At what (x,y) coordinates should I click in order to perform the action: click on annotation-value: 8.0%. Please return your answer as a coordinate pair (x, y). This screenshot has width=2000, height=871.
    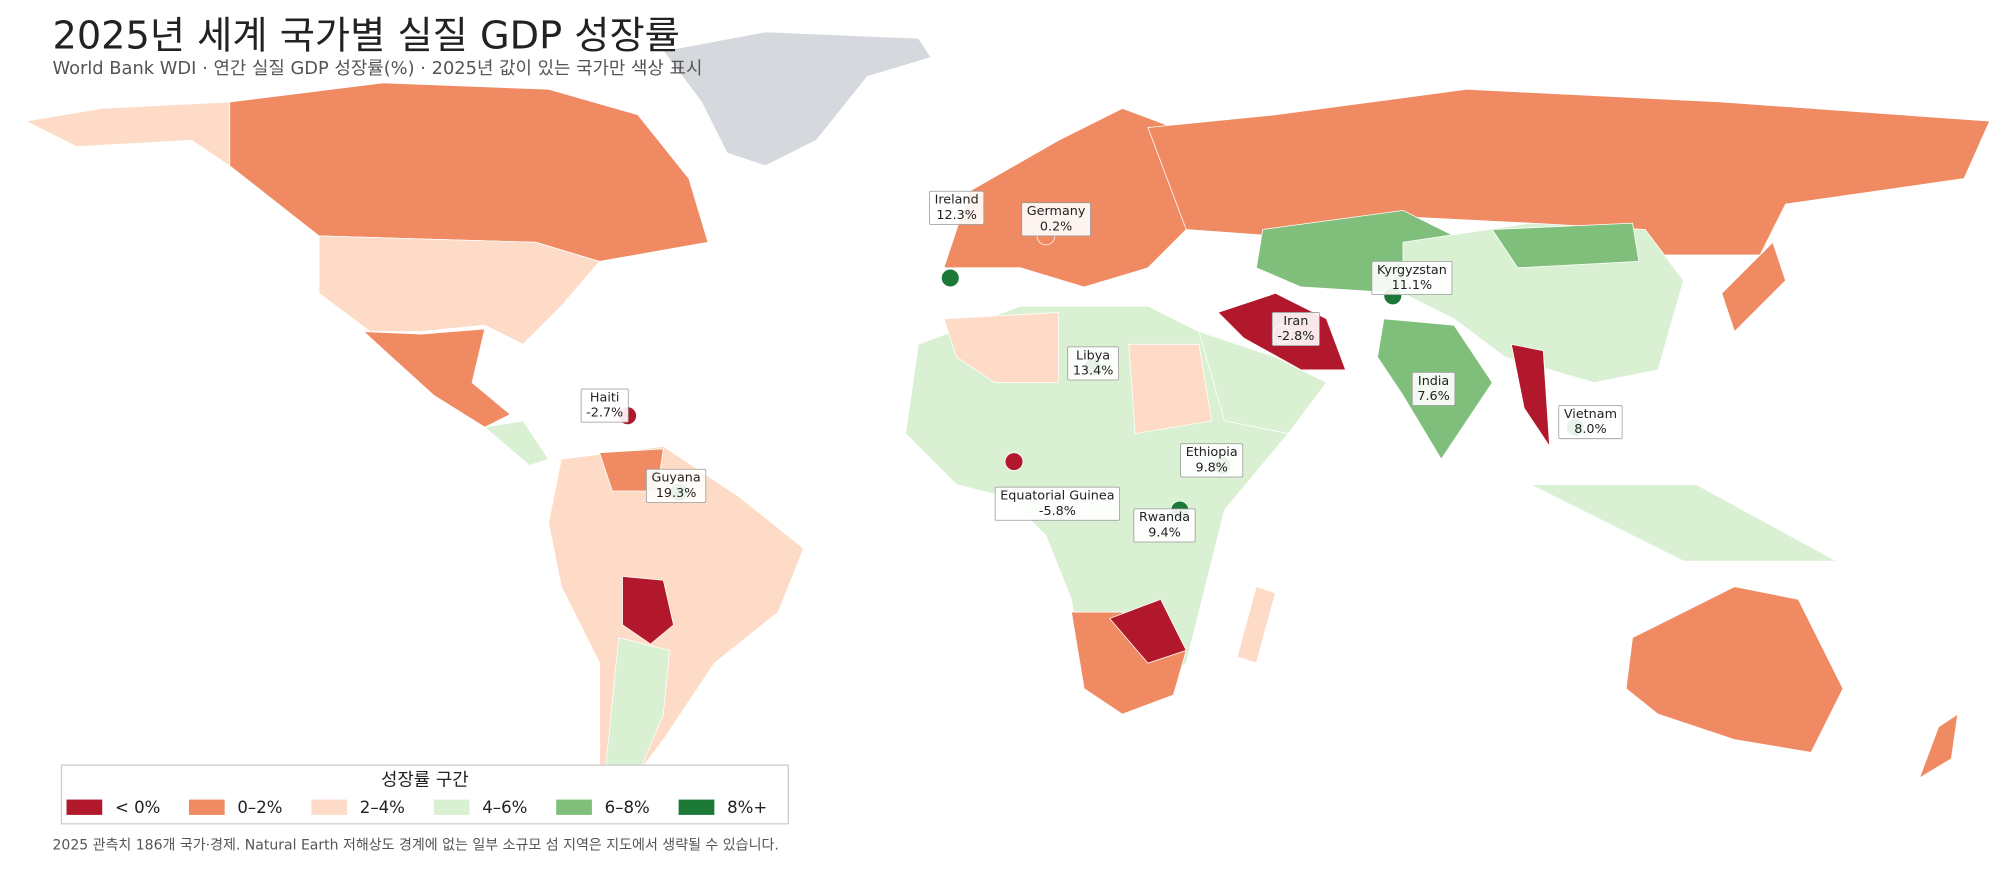
    Looking at the image, I should click on (1590, 429).